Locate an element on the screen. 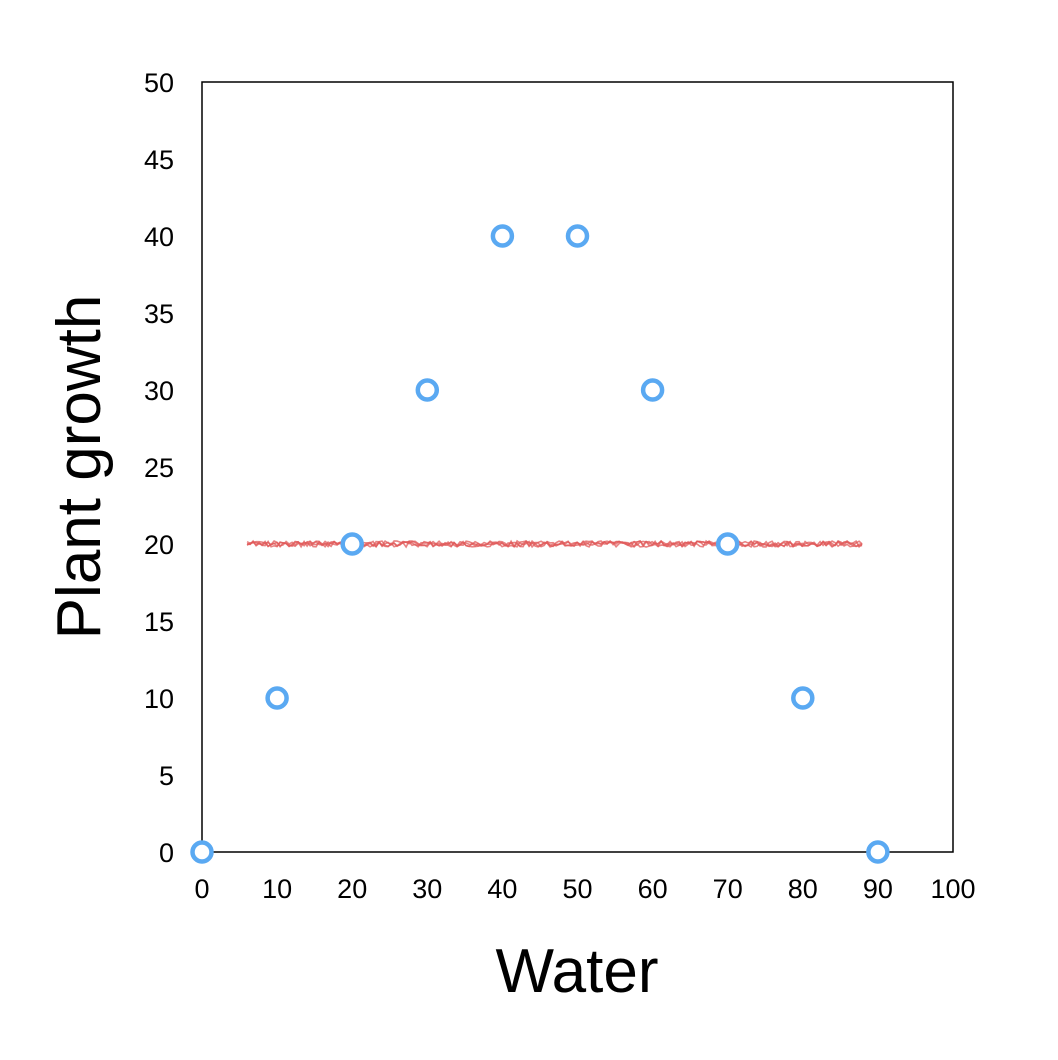  y-tick-label: 35 is located at coordinates (159, 314).